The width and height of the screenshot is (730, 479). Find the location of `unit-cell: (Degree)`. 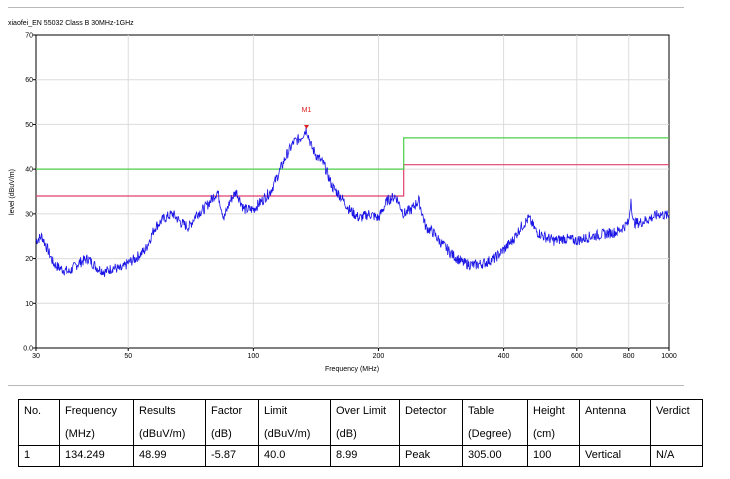

unit-cell: (Degree) is located at coordinates (495, 435).